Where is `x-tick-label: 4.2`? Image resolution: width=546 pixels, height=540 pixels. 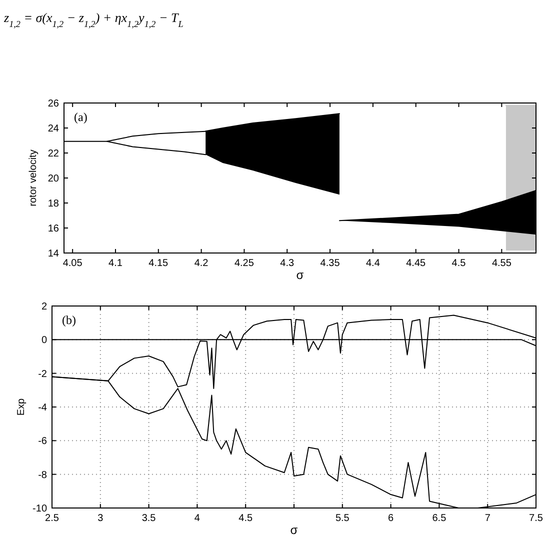 x-tick-label: 4.2 is located at coordinates (201, 263).